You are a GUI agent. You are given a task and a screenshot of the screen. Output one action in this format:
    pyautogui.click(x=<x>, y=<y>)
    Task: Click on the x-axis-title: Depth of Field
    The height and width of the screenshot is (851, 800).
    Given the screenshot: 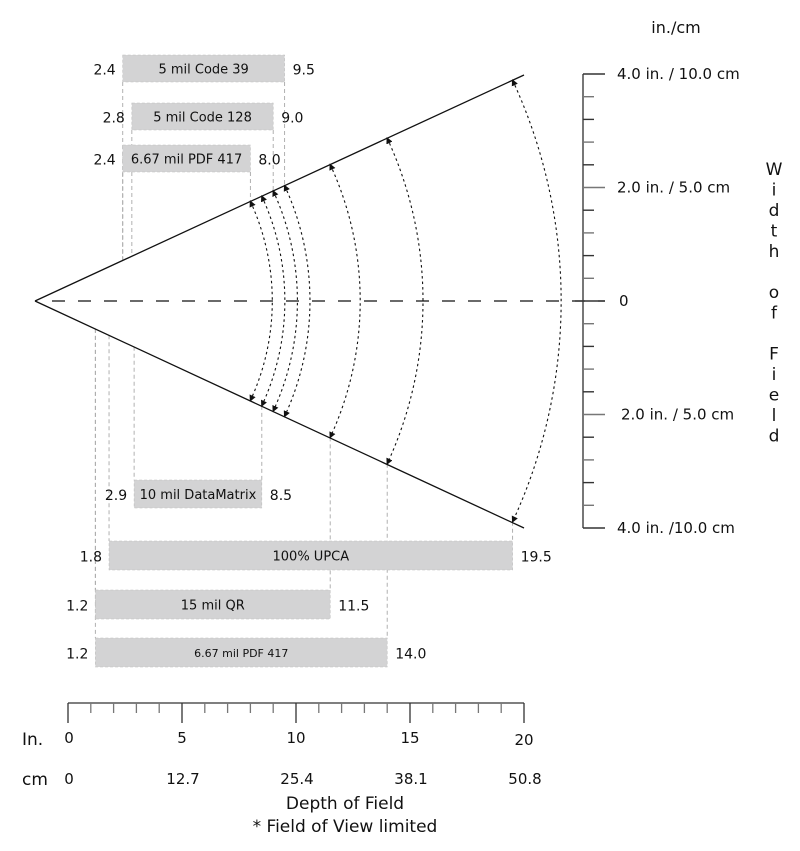 What is the action you would take?
    pyautogui.click(x=345, y=804)
    